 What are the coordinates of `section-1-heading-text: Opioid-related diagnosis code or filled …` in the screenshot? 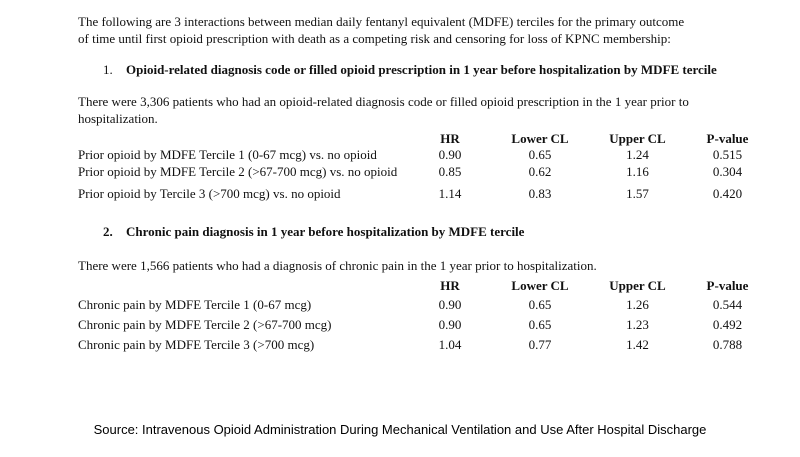 It's located at (421, 69).